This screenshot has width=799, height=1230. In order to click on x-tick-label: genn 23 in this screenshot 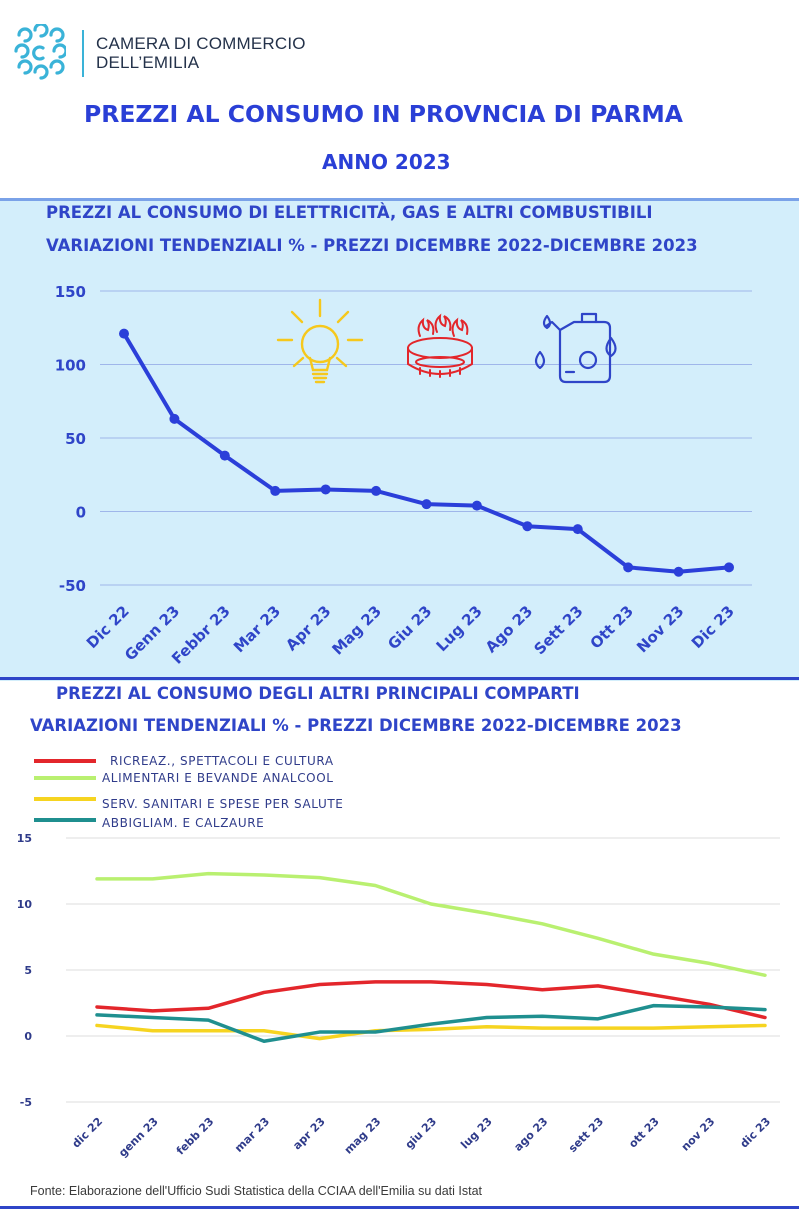, I will do `click(138, 1137)`.